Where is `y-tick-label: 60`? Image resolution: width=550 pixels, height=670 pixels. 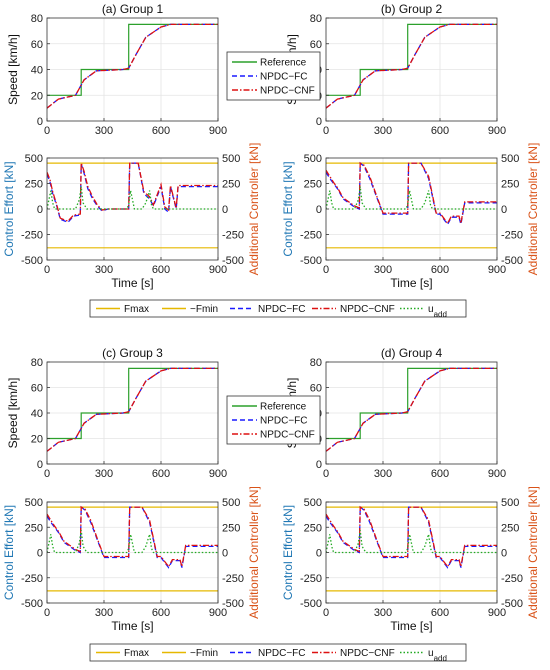 y-tick-label: 60 is located at coordinates (316, 389).